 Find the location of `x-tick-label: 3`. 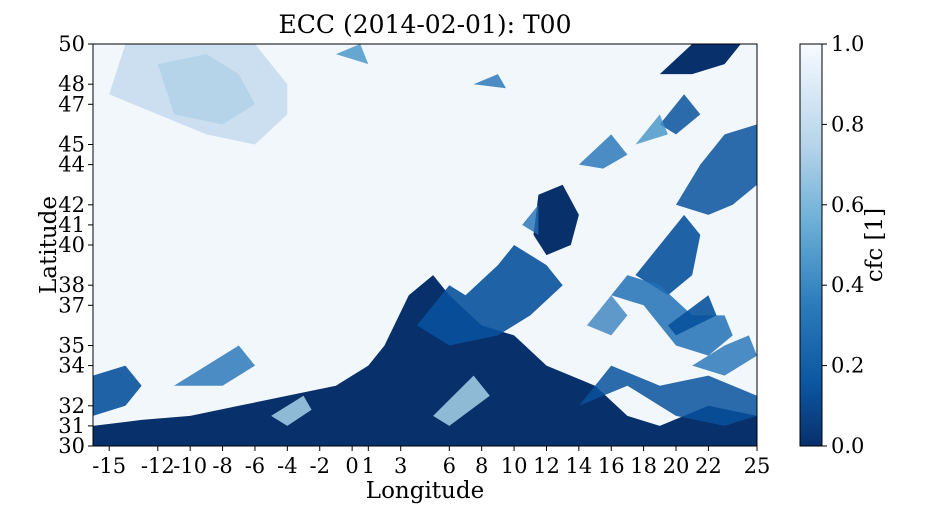

x-tick-label: 3 is located at coordinates (400, 466).